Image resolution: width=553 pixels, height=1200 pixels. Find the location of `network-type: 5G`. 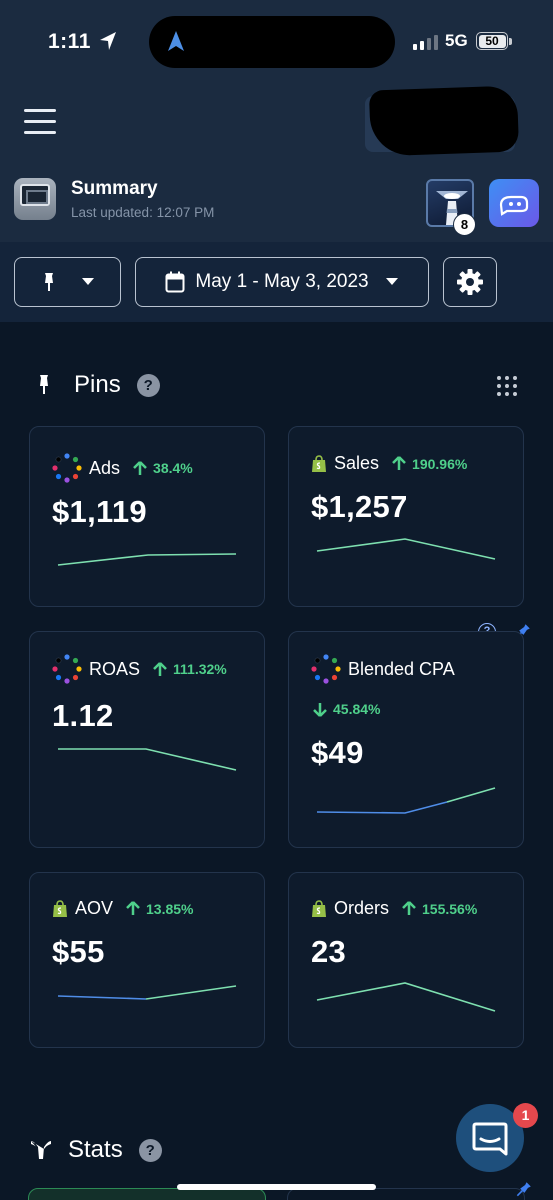

network-type: 5G is located at coordinates (456, 40).